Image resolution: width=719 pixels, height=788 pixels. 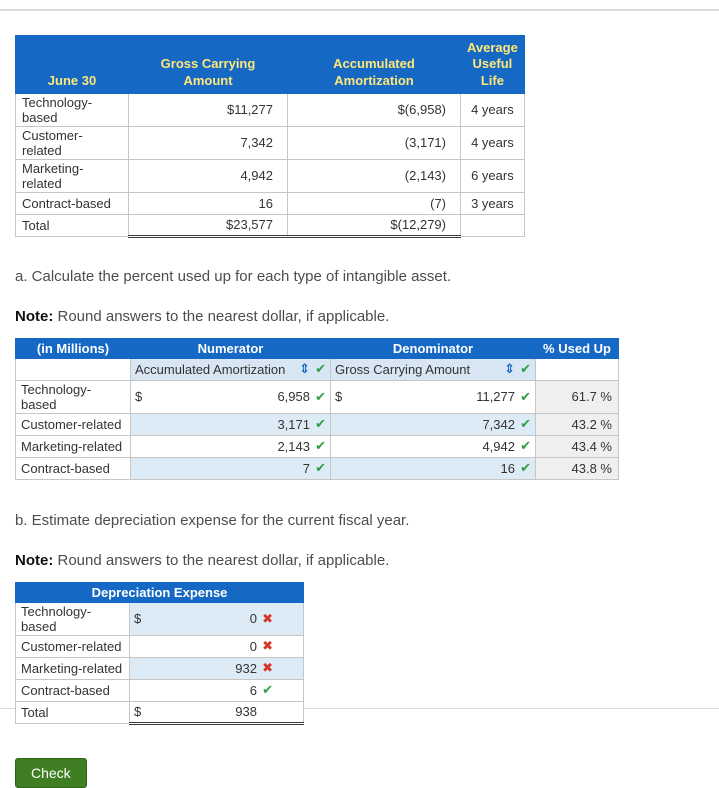 What do you see at coordinates (433, 446) in the screenshot?
I see `denominator-input: 4,942 ✔` at bounding box center [433, 446].